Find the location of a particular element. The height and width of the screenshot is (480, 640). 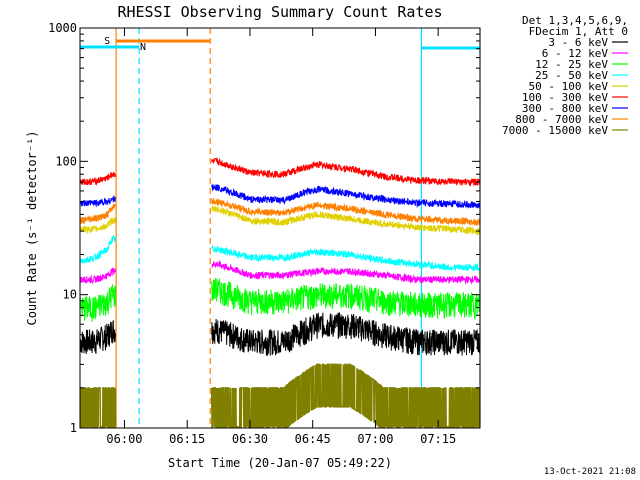

y-axis-label: Count Rate (s⁻¹ detector⁻¹) is located at coordinates (32, 227).